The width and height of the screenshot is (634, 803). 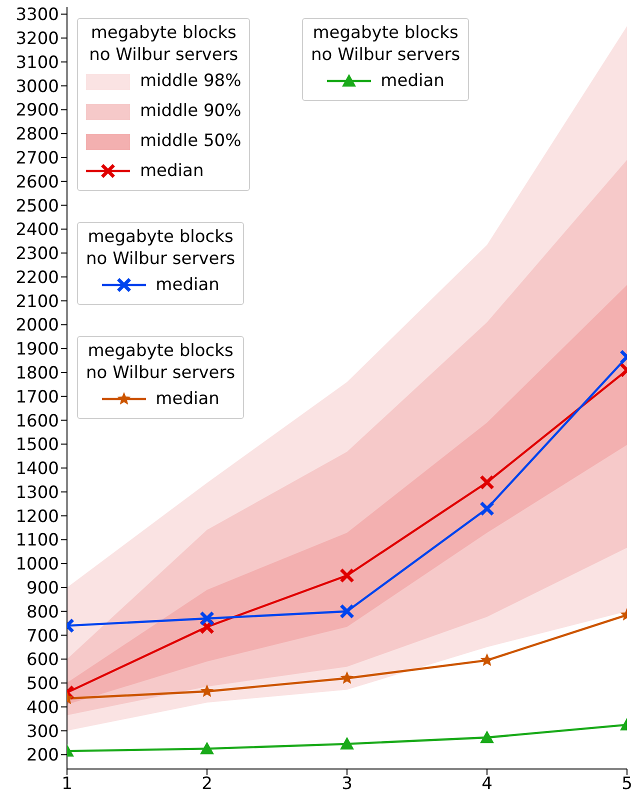 What do you see at coordinates (37, 374) in the screenshot?
I see `y-tick-label: 1800` at bounding box center [37, 374].